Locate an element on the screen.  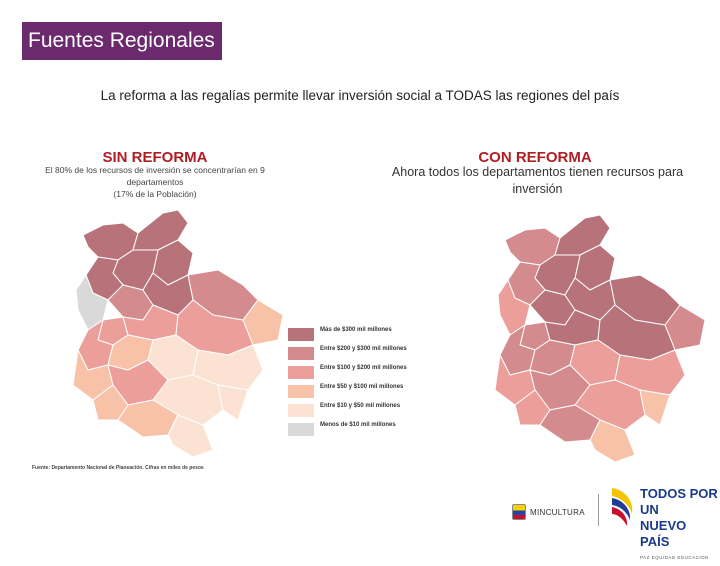
logo-divider is located at coordinates (598, 510).